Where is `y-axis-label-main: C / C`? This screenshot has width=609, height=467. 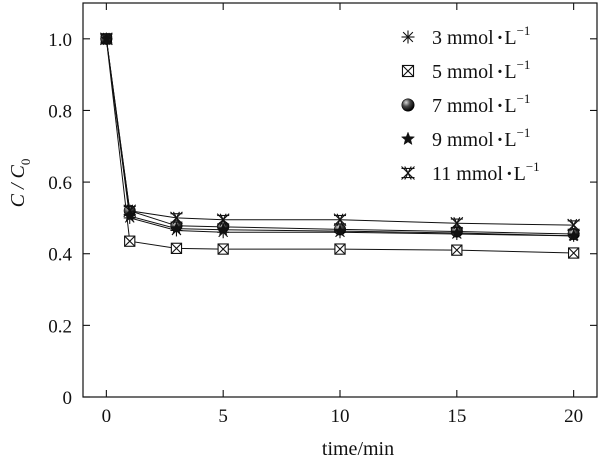 y-axis-label-main: C / C is located at coordinates (18, 185).